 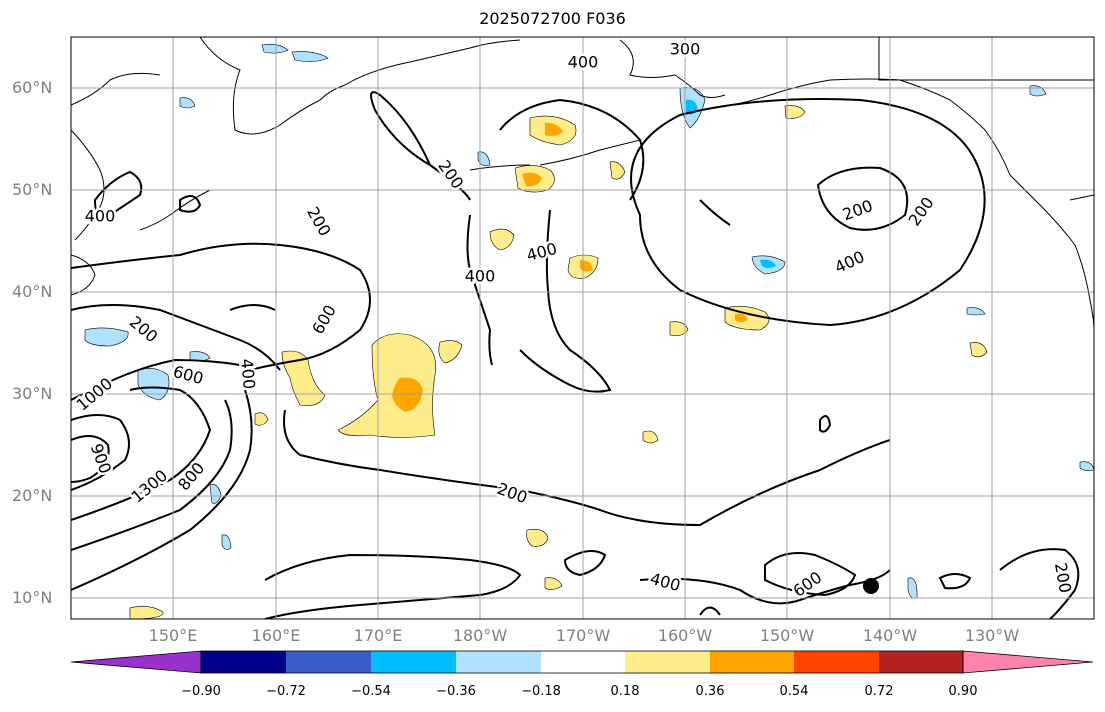 I want to click on coastline-kuril, so click(x=175, y=210).